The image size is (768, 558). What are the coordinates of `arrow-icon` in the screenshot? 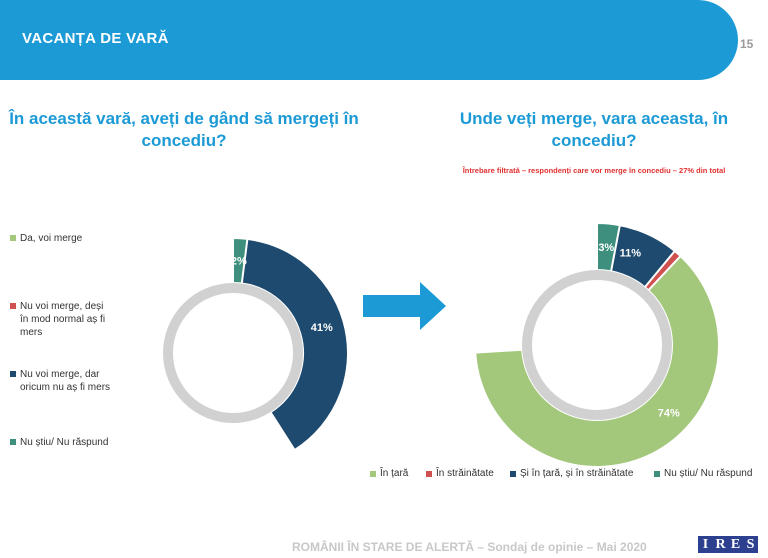 It's located at (404, 306).